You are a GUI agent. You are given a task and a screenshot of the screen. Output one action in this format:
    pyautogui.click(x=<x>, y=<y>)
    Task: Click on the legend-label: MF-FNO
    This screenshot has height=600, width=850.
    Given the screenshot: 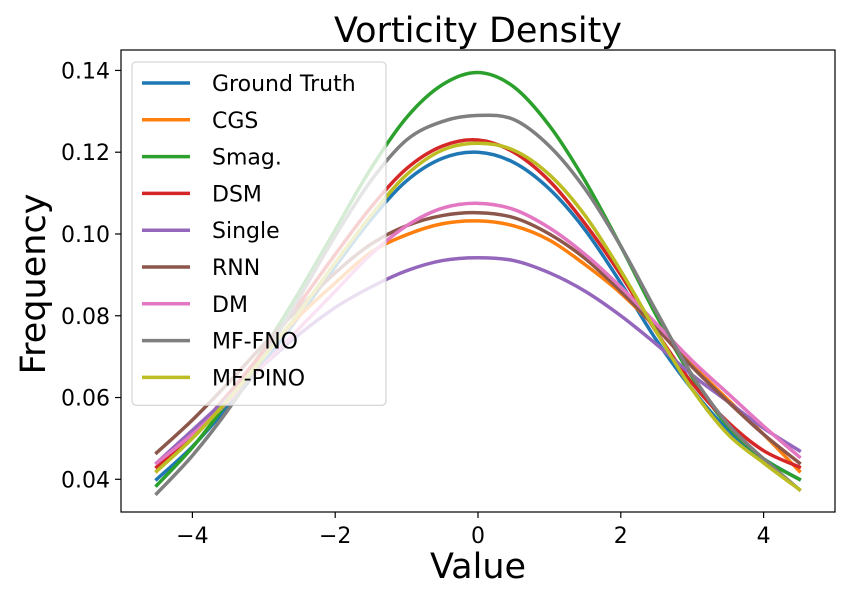 What is the action you would take?
    pyautogui.click(x=255, y=342)
    